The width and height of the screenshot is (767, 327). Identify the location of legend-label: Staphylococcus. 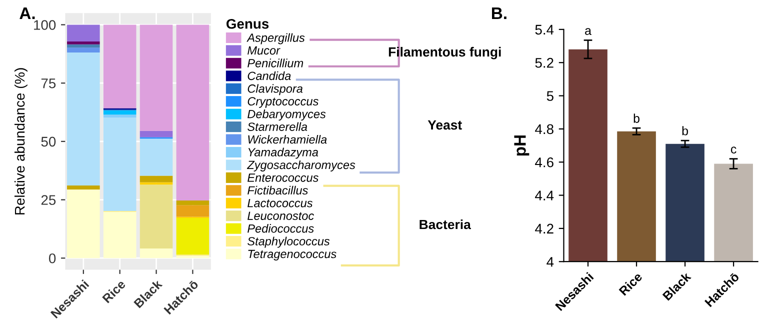
(289, 242).